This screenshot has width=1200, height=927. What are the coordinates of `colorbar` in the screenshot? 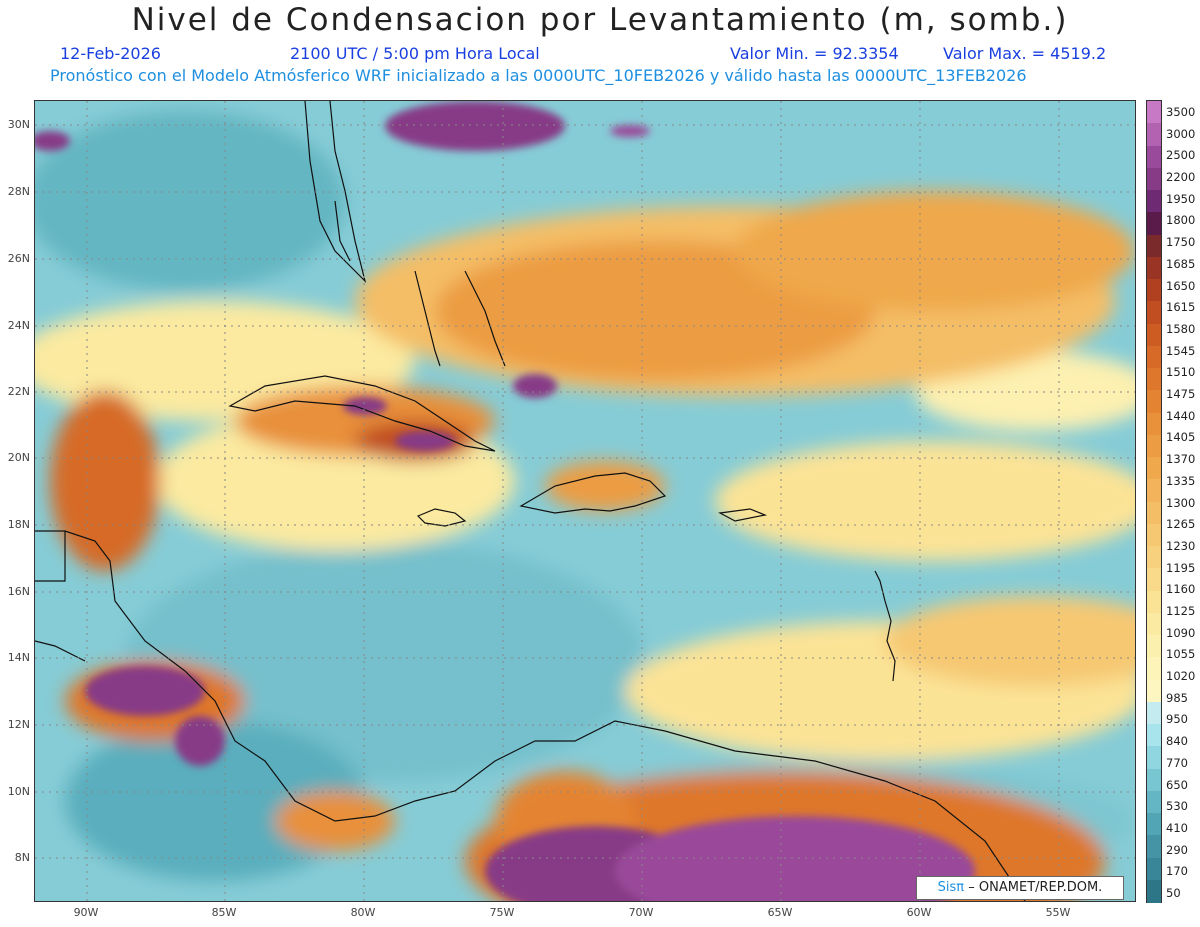 It's located at (1154, 501).